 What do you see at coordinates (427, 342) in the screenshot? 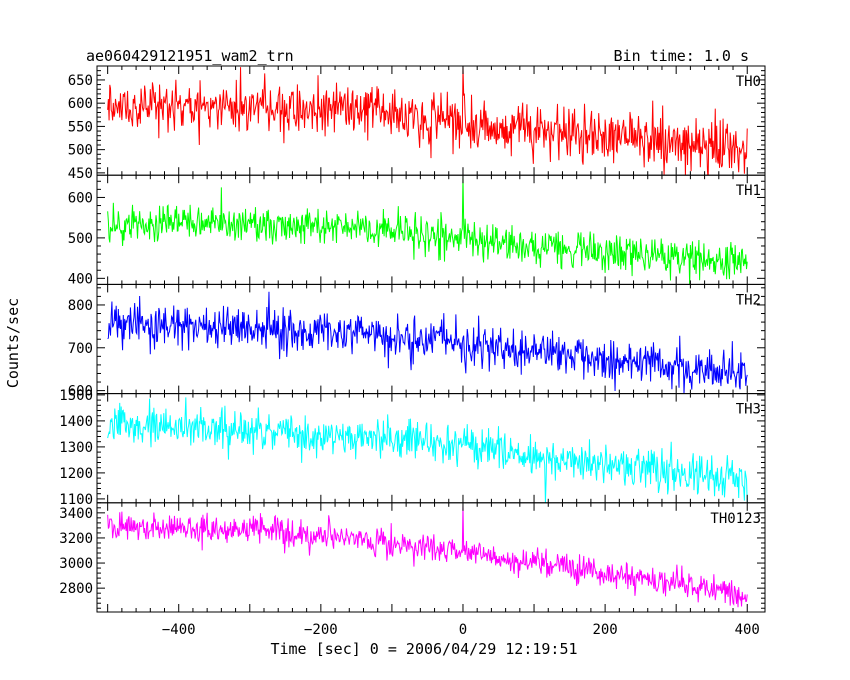
I see `series-line-th2` at bounding box center [427, 342].